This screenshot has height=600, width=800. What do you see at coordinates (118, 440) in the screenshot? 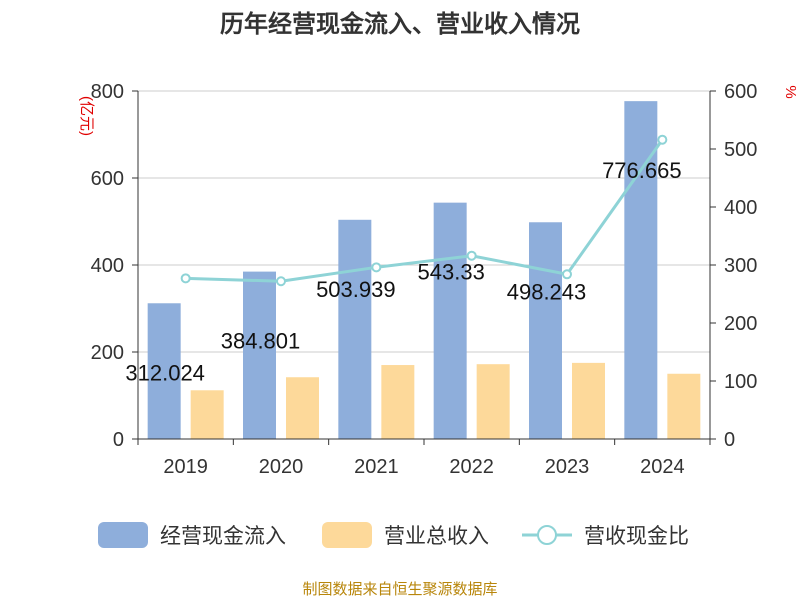
I see `left-axis-tick-label: 0` at bounding box center [118, 440].